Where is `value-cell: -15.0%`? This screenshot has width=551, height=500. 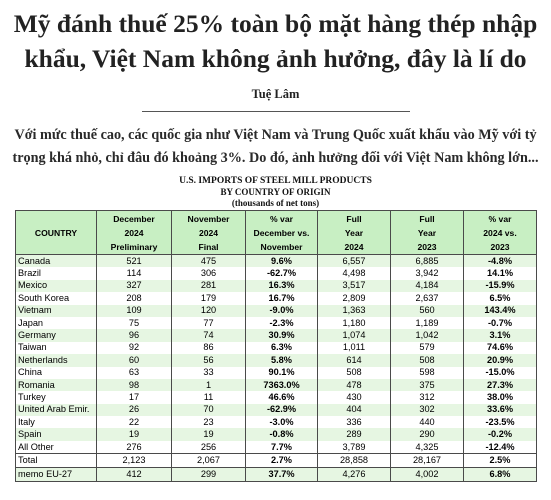
value-cell: -15.0% is located at coordinates (500, 372).